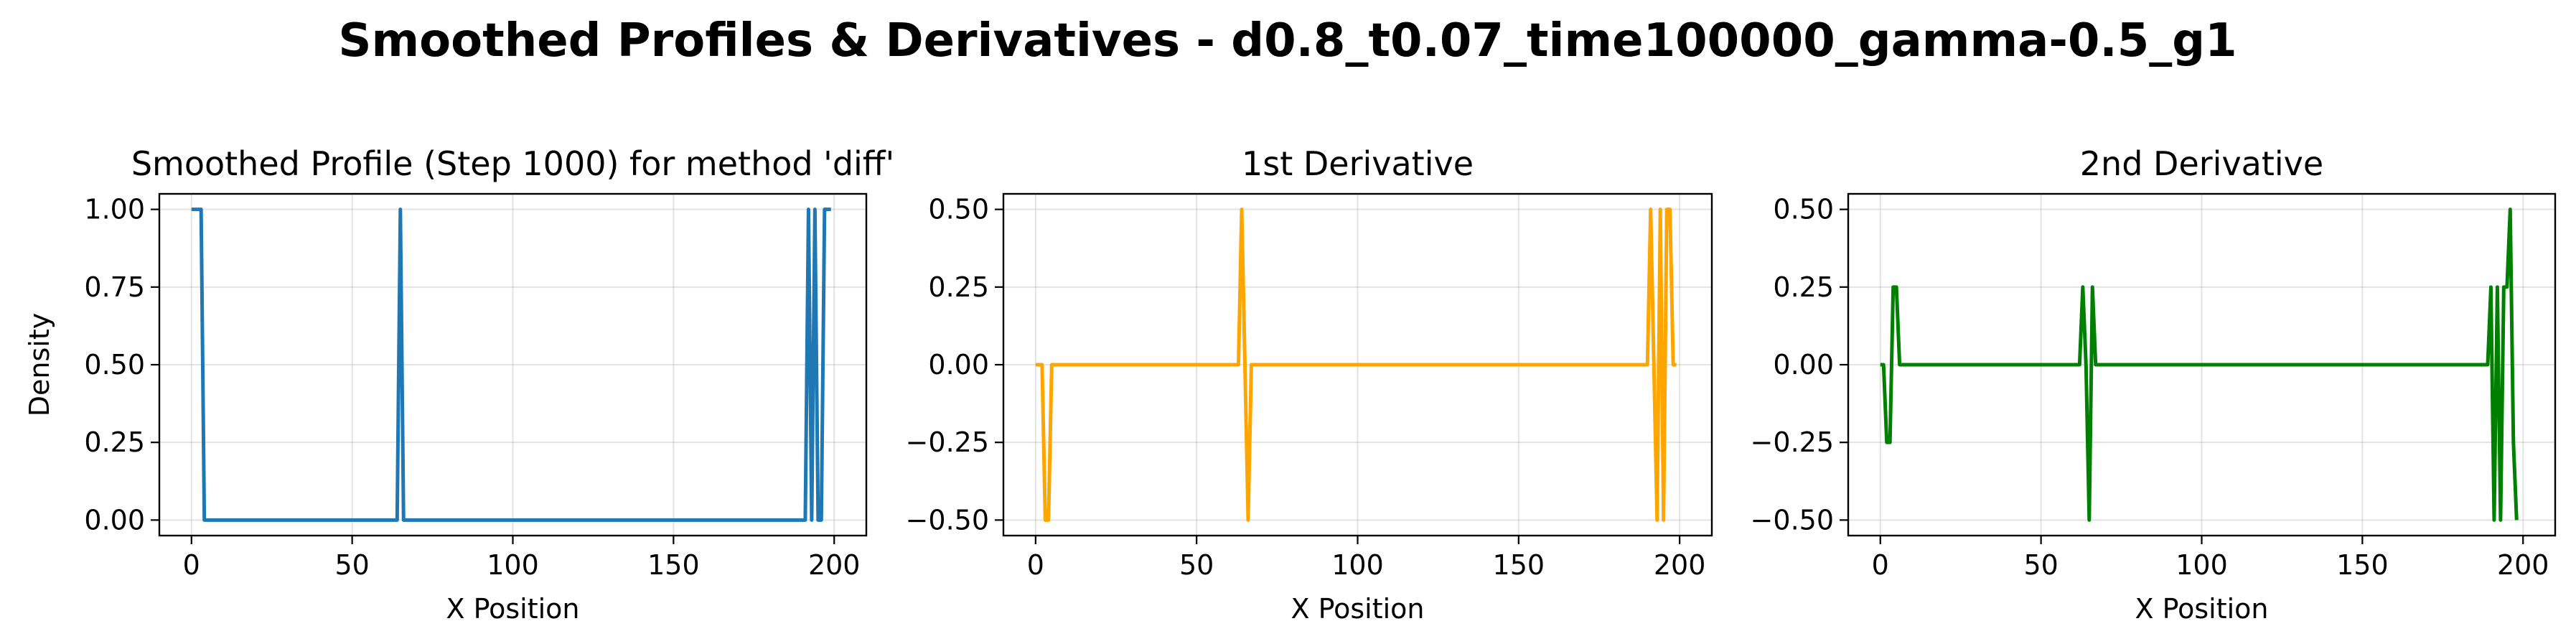 The width and height of the screenshot is (2576, 644). What do you see at coordinates (2201, 163) in the screenshot?
I see `chart-title: 2nd Derivative` at bounding box center [2201, 163].